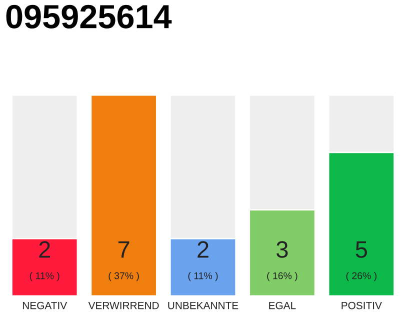 The image size is (410, 320). Describe the element at coordinates (89, 16) in the screenshot. I see `chart-title: 095925614` at that location.